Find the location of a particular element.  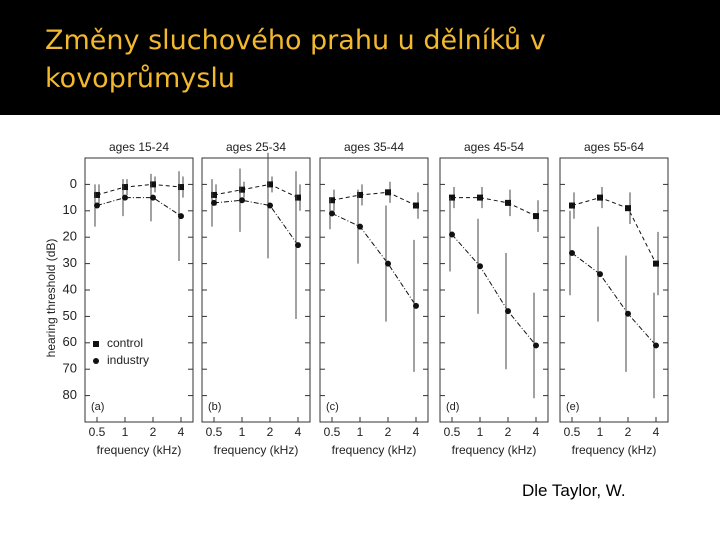

legend-label: industry is located at coordinates (128, 360).